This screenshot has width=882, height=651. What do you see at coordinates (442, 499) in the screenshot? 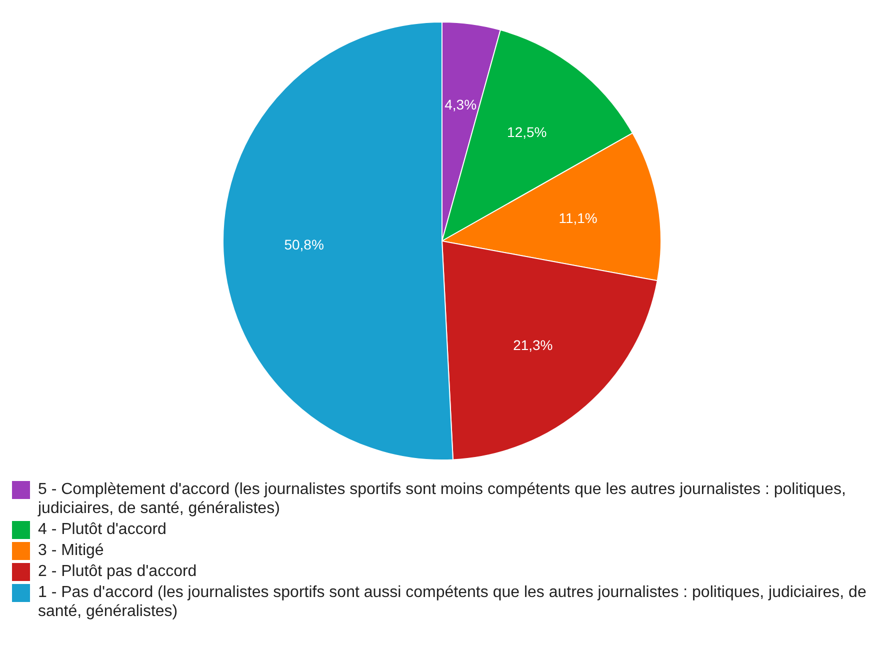
I see `legend-label: 5 - Complètement d'accord (les journalistes sportifs sont moins compétents que les autres journalistes : politiques, judiciaires, de santé, généralistes)` at bounding box center [442, 499].